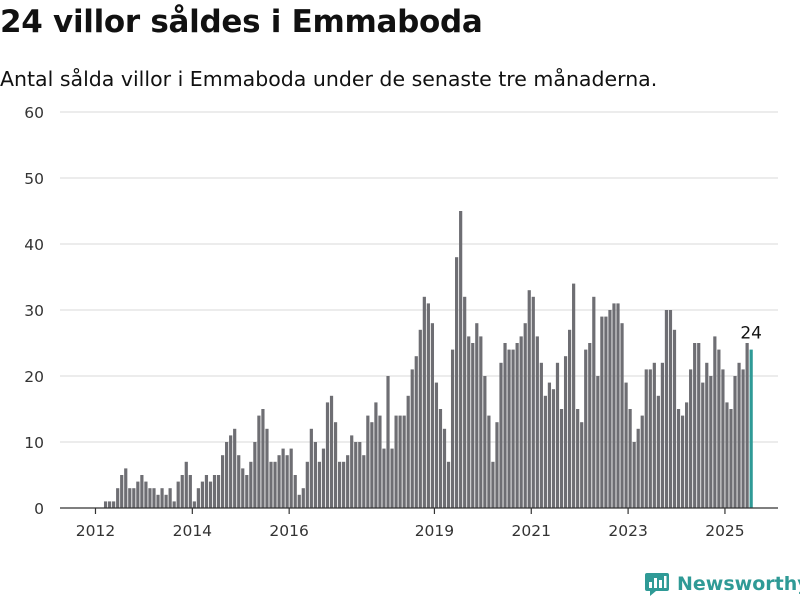 The height and width of the screenshot is (600, 800). Describe the element at coordinates (751, 334) in the screenshot. I see `highlight-value-label: 24` at that location.